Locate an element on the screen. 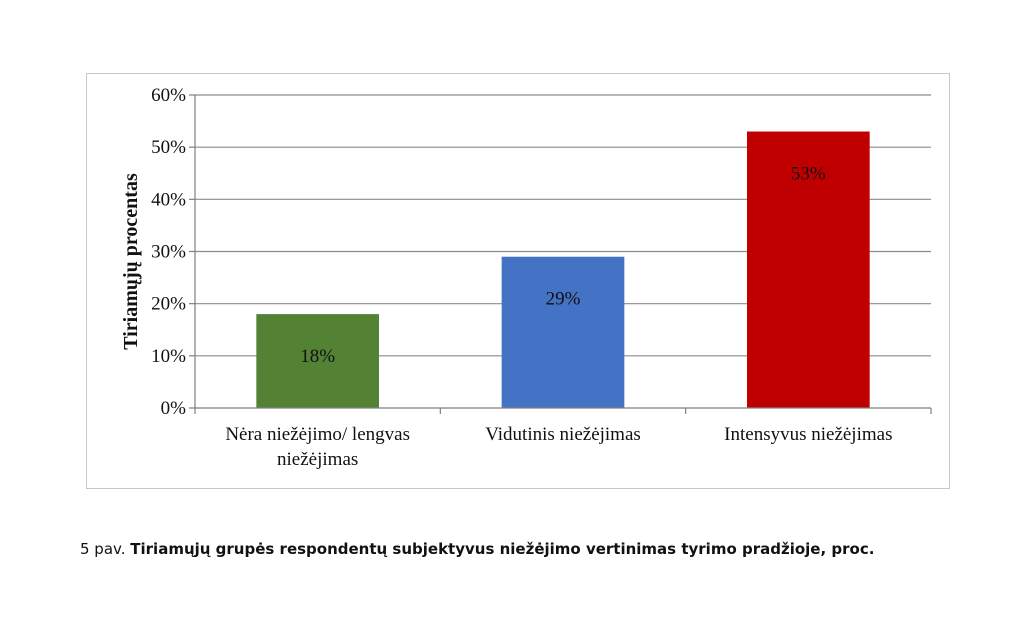  y-tick-label: 0% is located at coordinates (174, 408).